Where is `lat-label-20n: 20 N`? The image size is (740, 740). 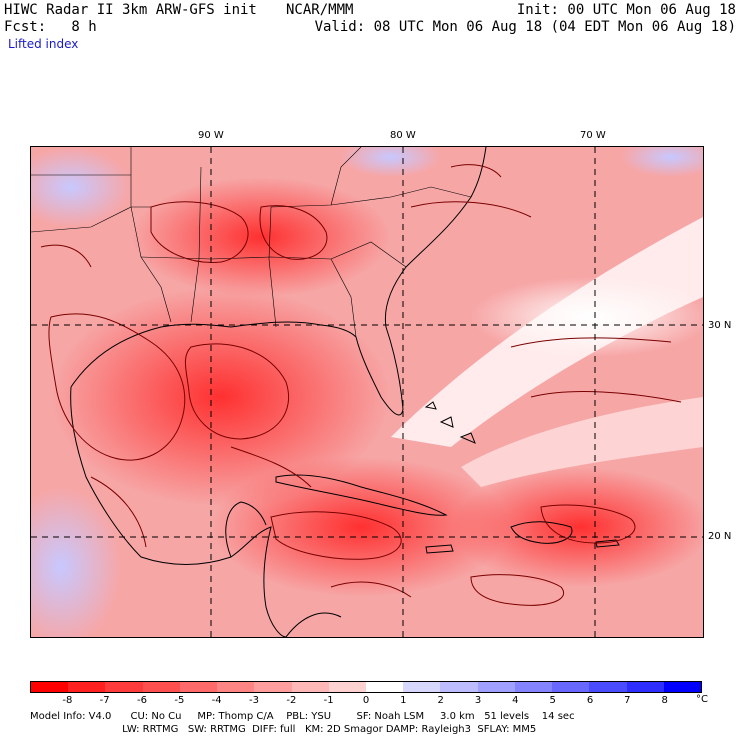
lat-label-20n: 20 N is located at coordinates (720, 536).